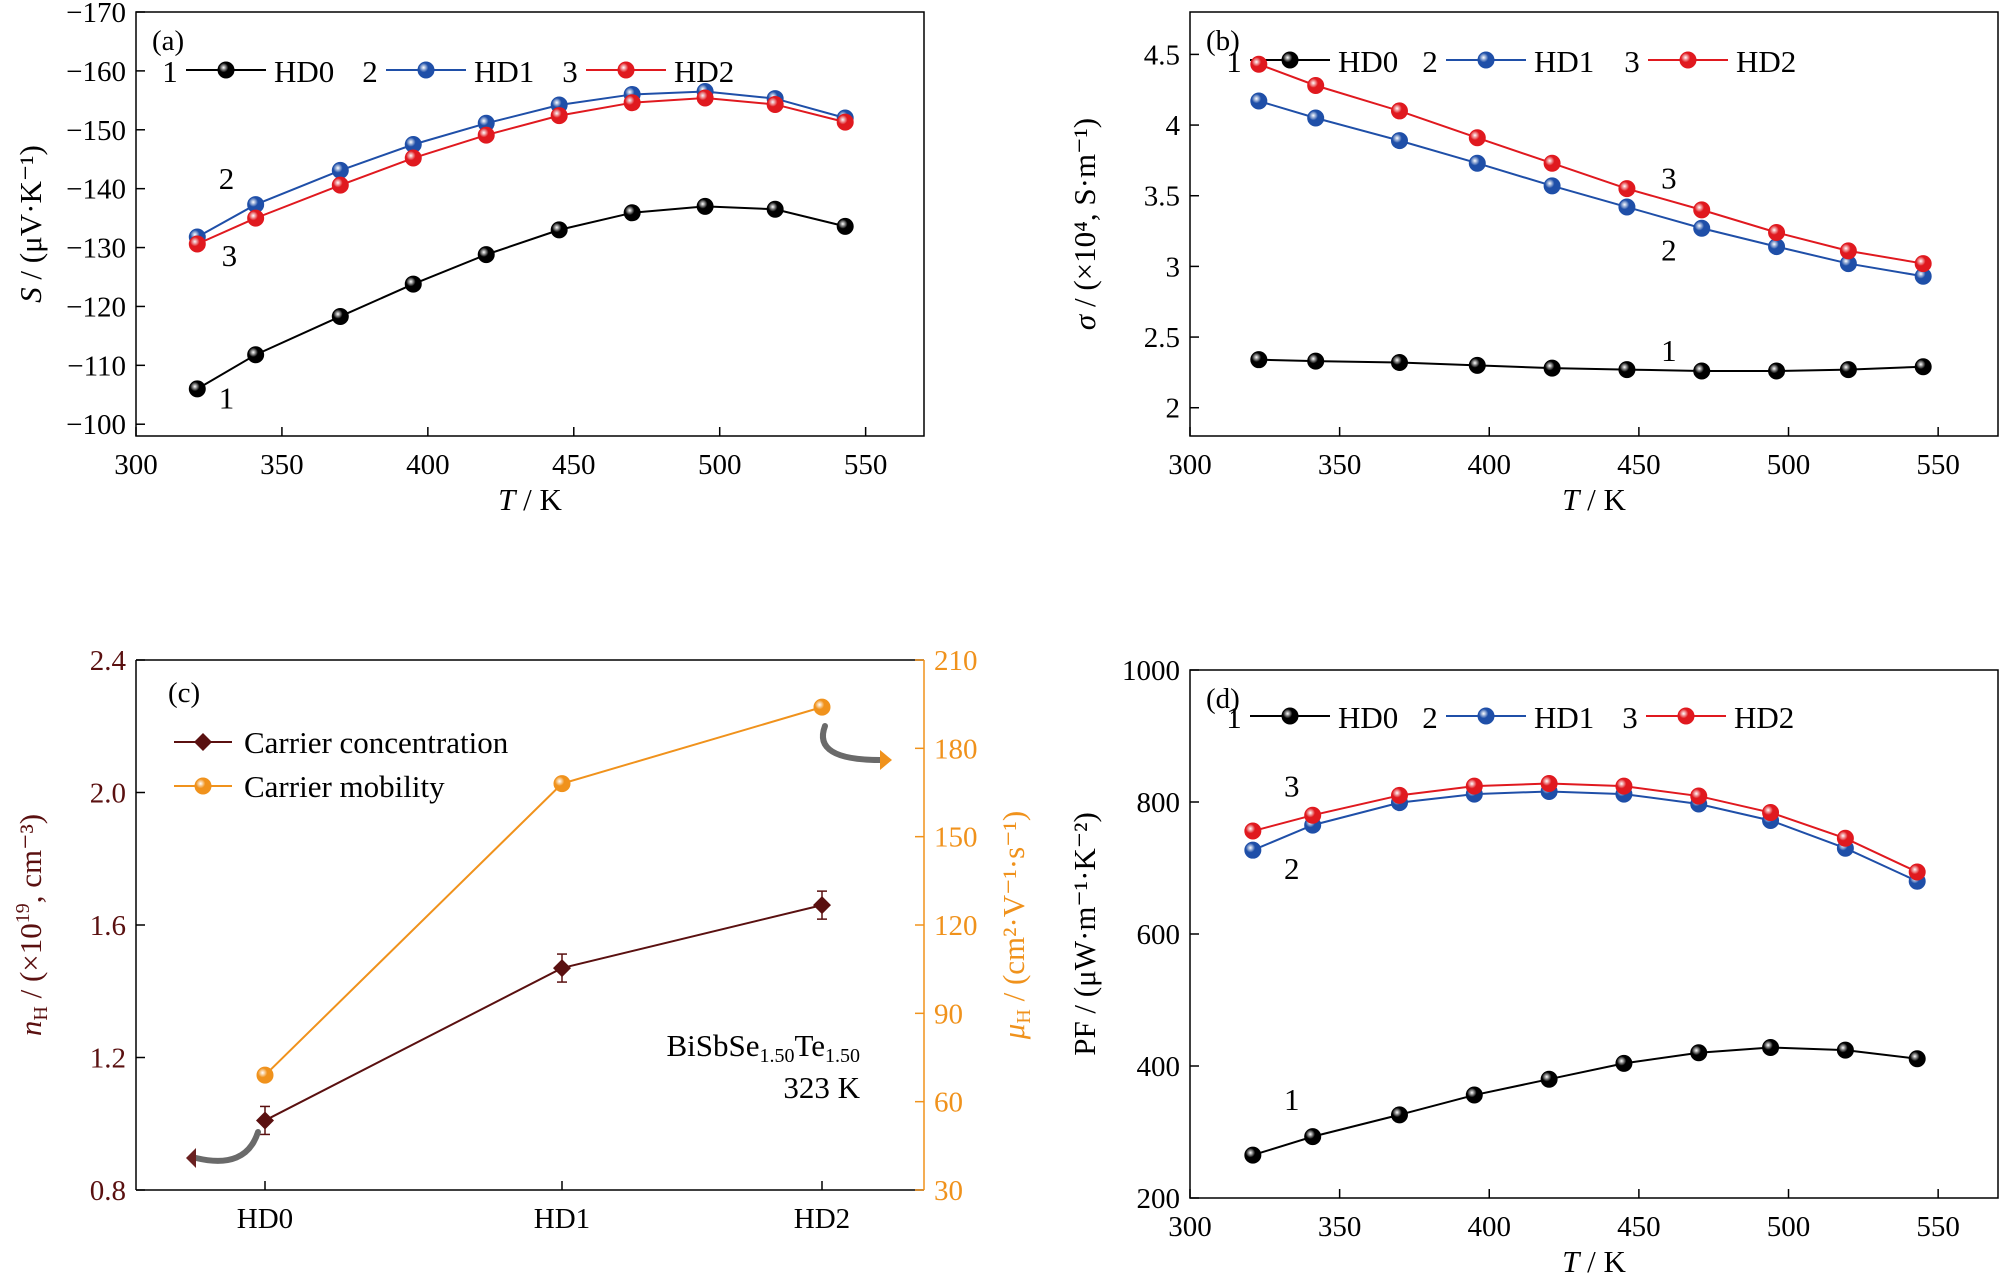  I want to click on y2-tick-label: 120, so click(956, 926).